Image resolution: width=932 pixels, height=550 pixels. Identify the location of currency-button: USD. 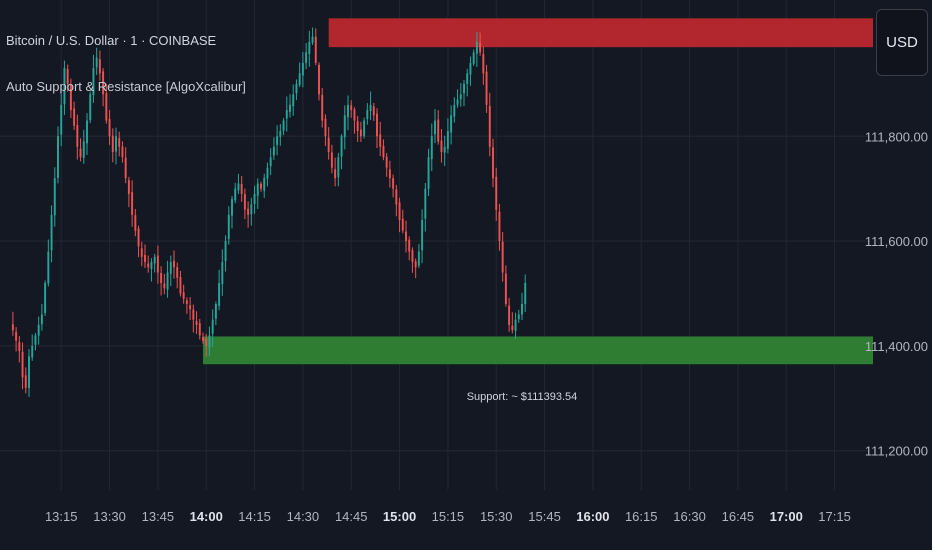
(902, 42).